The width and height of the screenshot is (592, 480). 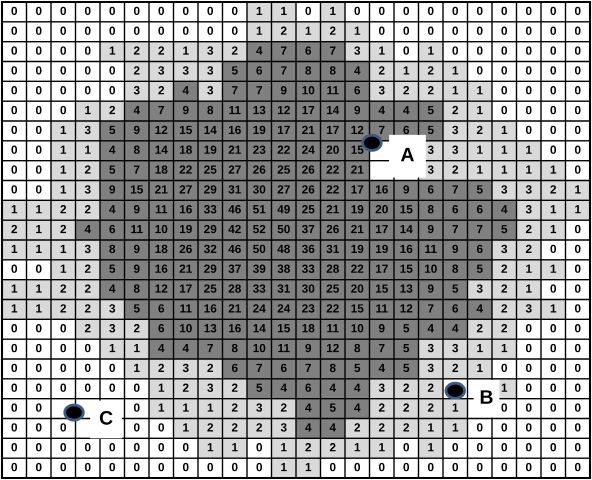 I want to click on data-label: 33, so click(x=210, y=209).